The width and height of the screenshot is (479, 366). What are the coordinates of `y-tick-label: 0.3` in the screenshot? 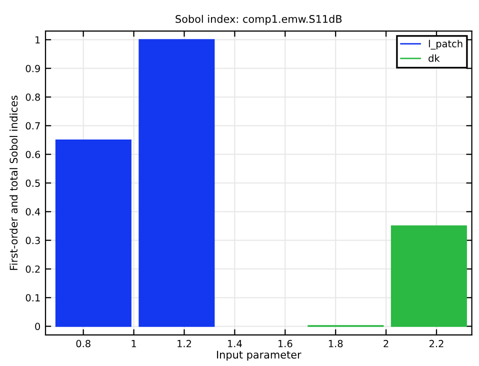 It's located at (33, 240).